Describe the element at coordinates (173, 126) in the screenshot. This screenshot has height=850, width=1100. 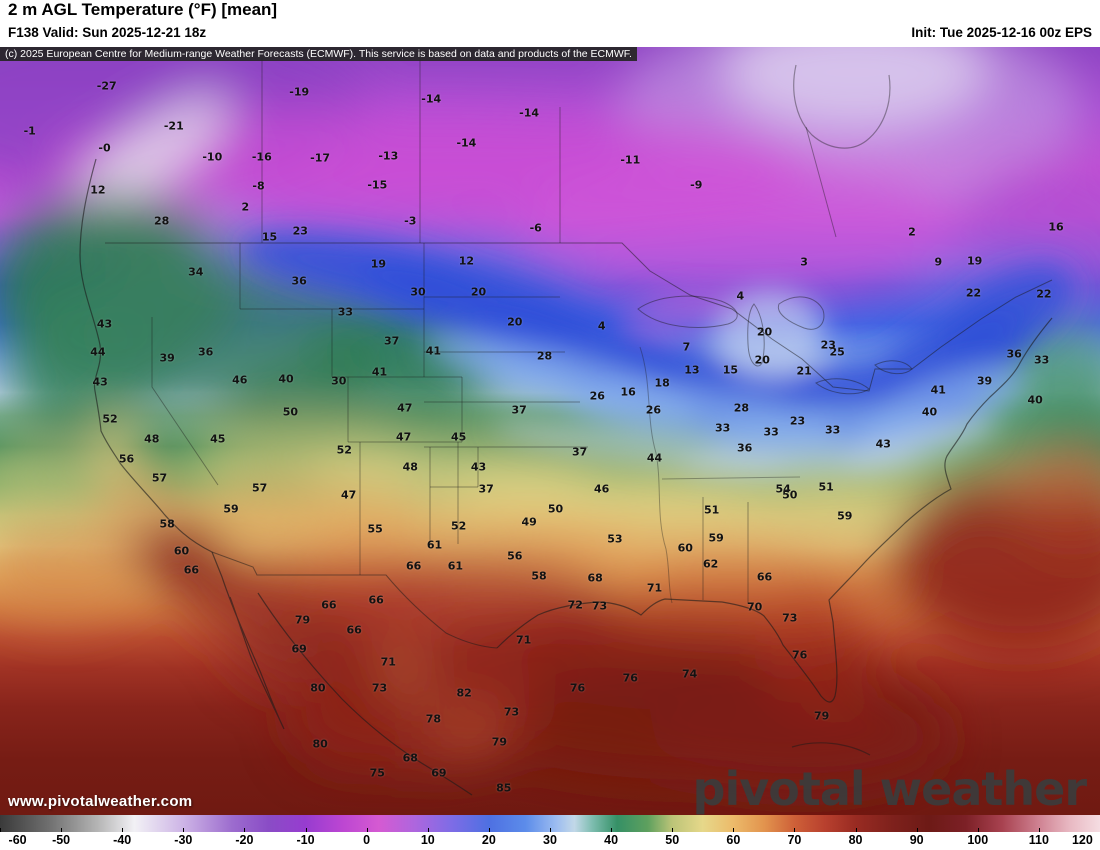
I see `temperature-label: -21` at that location.